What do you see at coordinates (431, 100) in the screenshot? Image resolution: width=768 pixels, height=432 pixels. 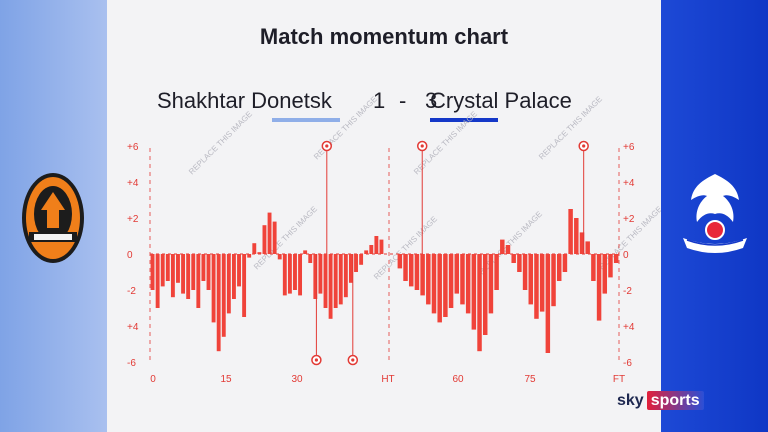 I see `away-score: 3` at bounding box center [431, 100].